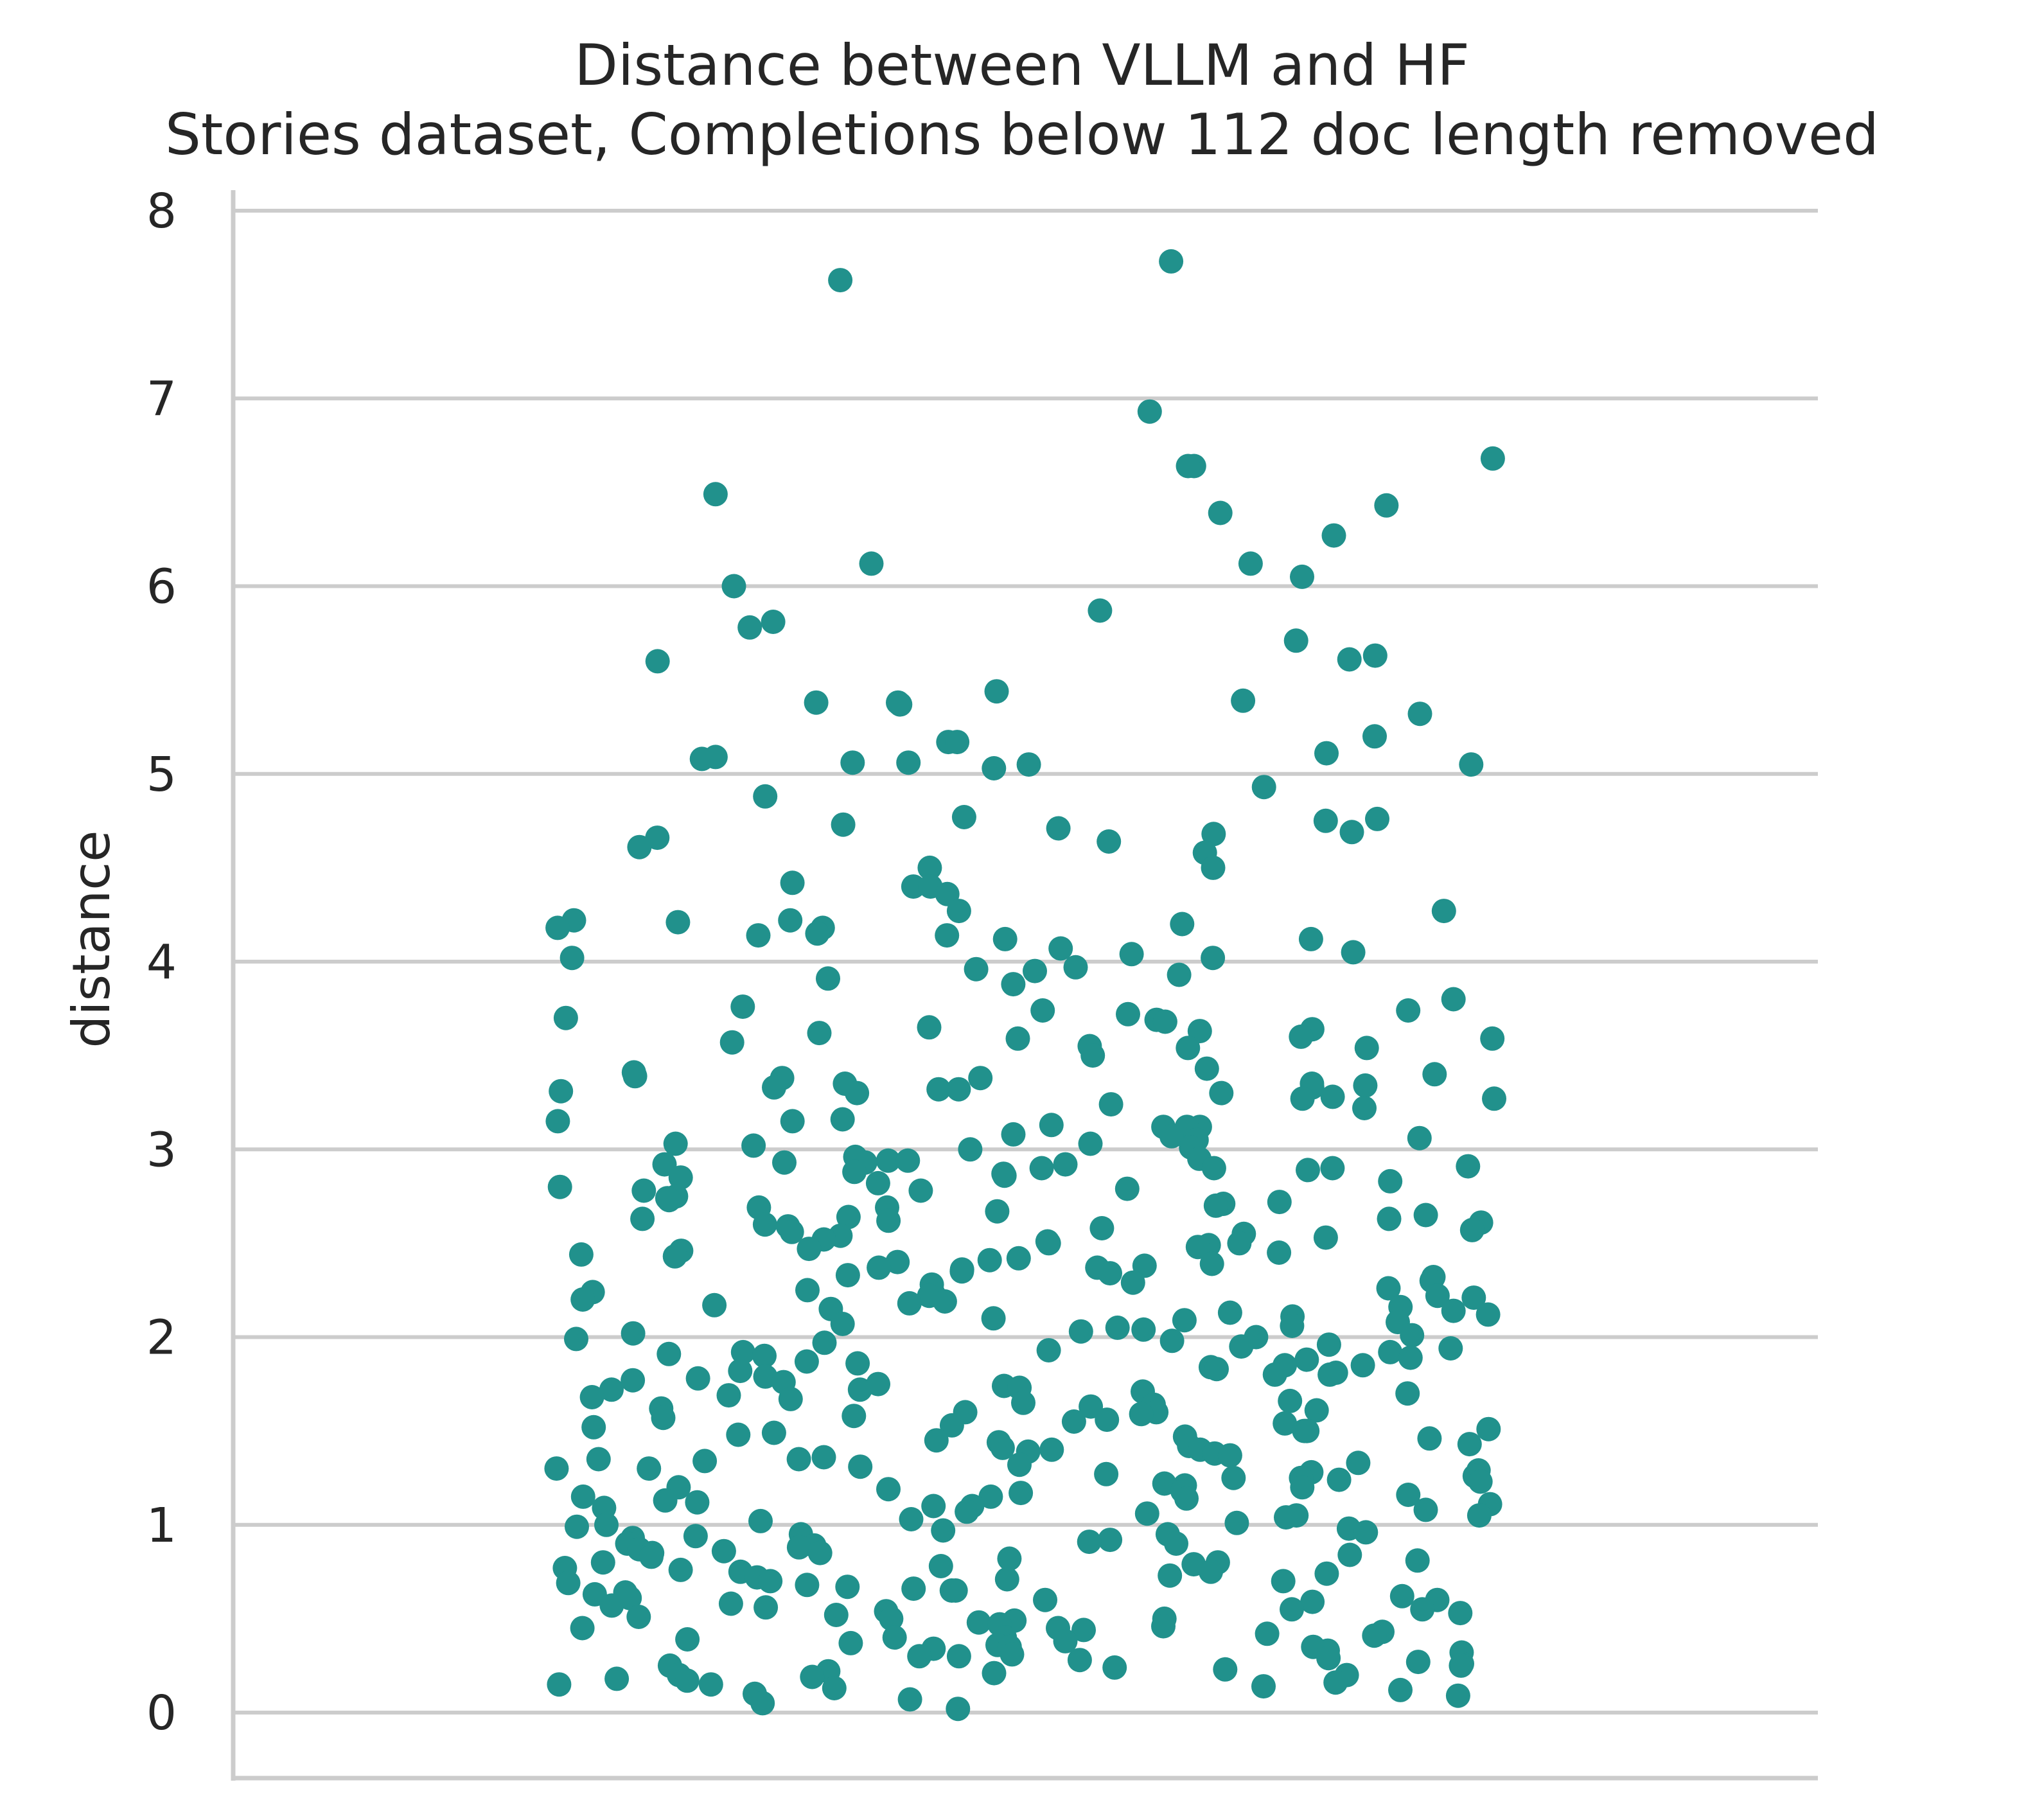 This screenshot has width=2044, height=1816. What do you see at coordinates (161, 399) in the screenshot?
I see `y-tick-label-7: 7` at bounding box center [161, 399].